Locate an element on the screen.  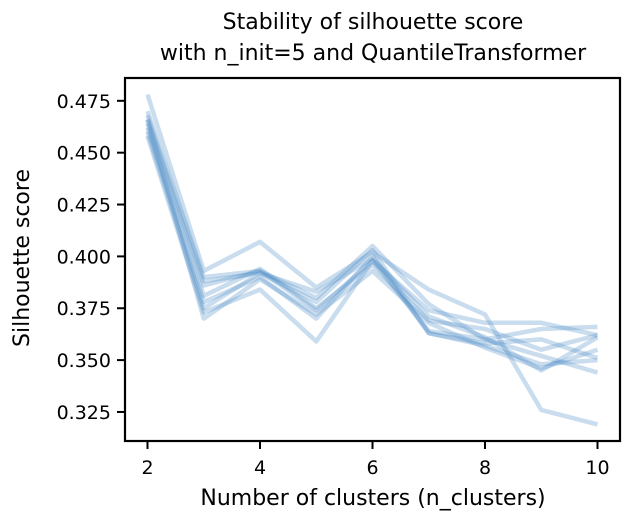
x-tick-label: 2 is located at coordinates (147, 468).